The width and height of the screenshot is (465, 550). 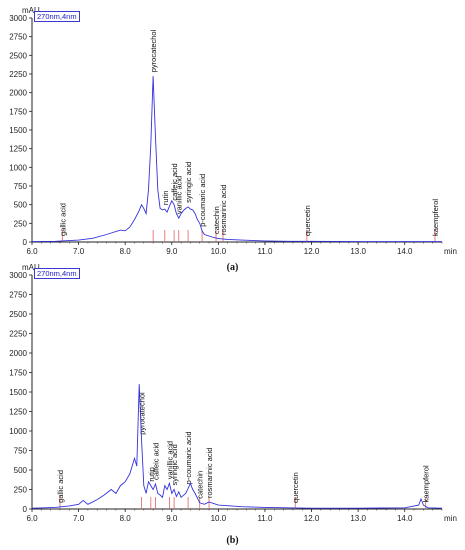 I want to click on panel-caption-a: (a), so click(x=232, y=267).